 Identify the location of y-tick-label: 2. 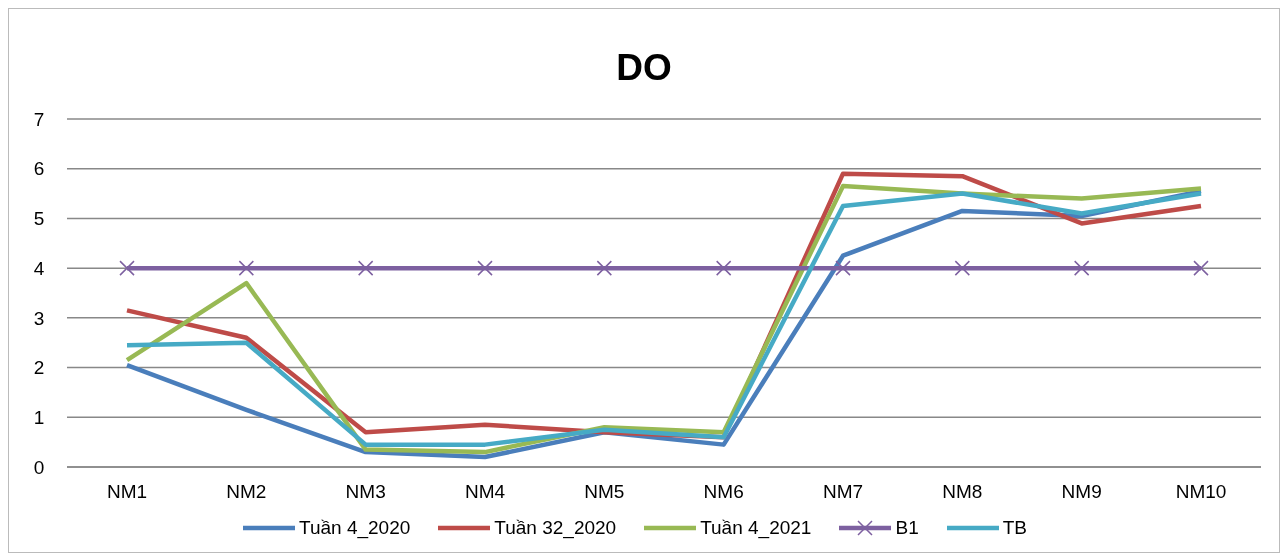
(39, 368).